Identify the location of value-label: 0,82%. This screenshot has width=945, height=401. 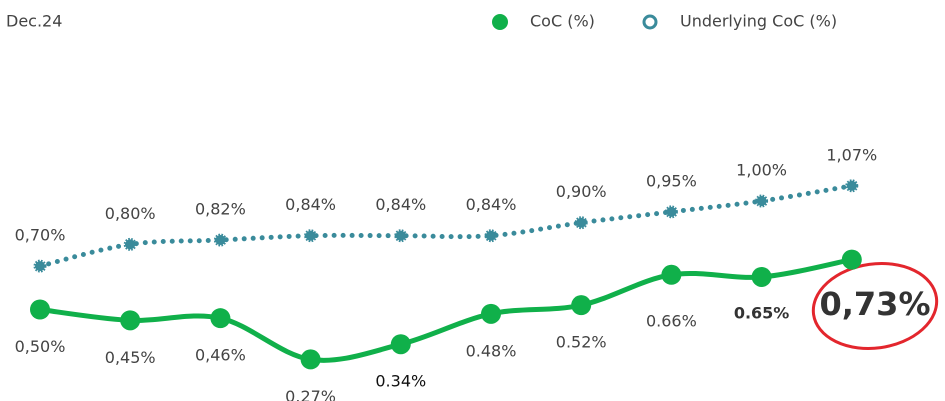
(220, 209).